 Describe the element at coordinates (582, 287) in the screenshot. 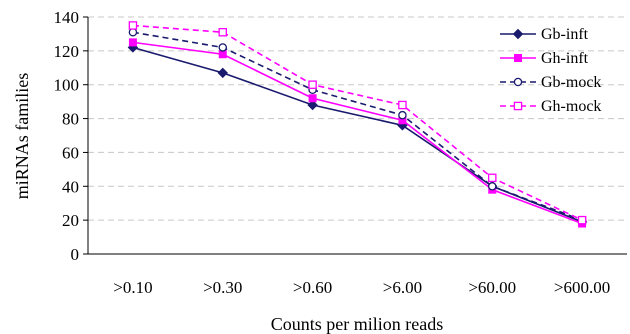

I see `x-tick-label: >600.00` at that location.